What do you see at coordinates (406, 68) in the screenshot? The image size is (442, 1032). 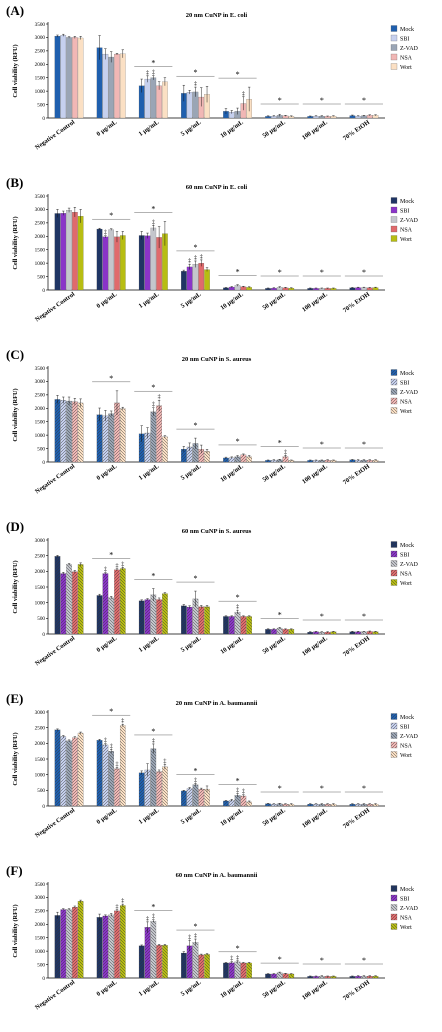 I see `legend-label: Wort` at bounding box center [406, 68].